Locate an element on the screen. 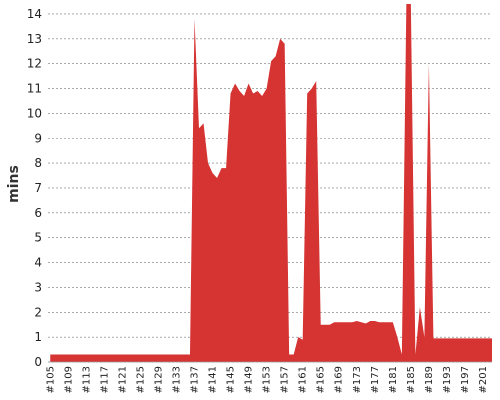 The width and height of the screenshot is (500, 400). y-tick-label: 10 is located at coordinates (34, 113).